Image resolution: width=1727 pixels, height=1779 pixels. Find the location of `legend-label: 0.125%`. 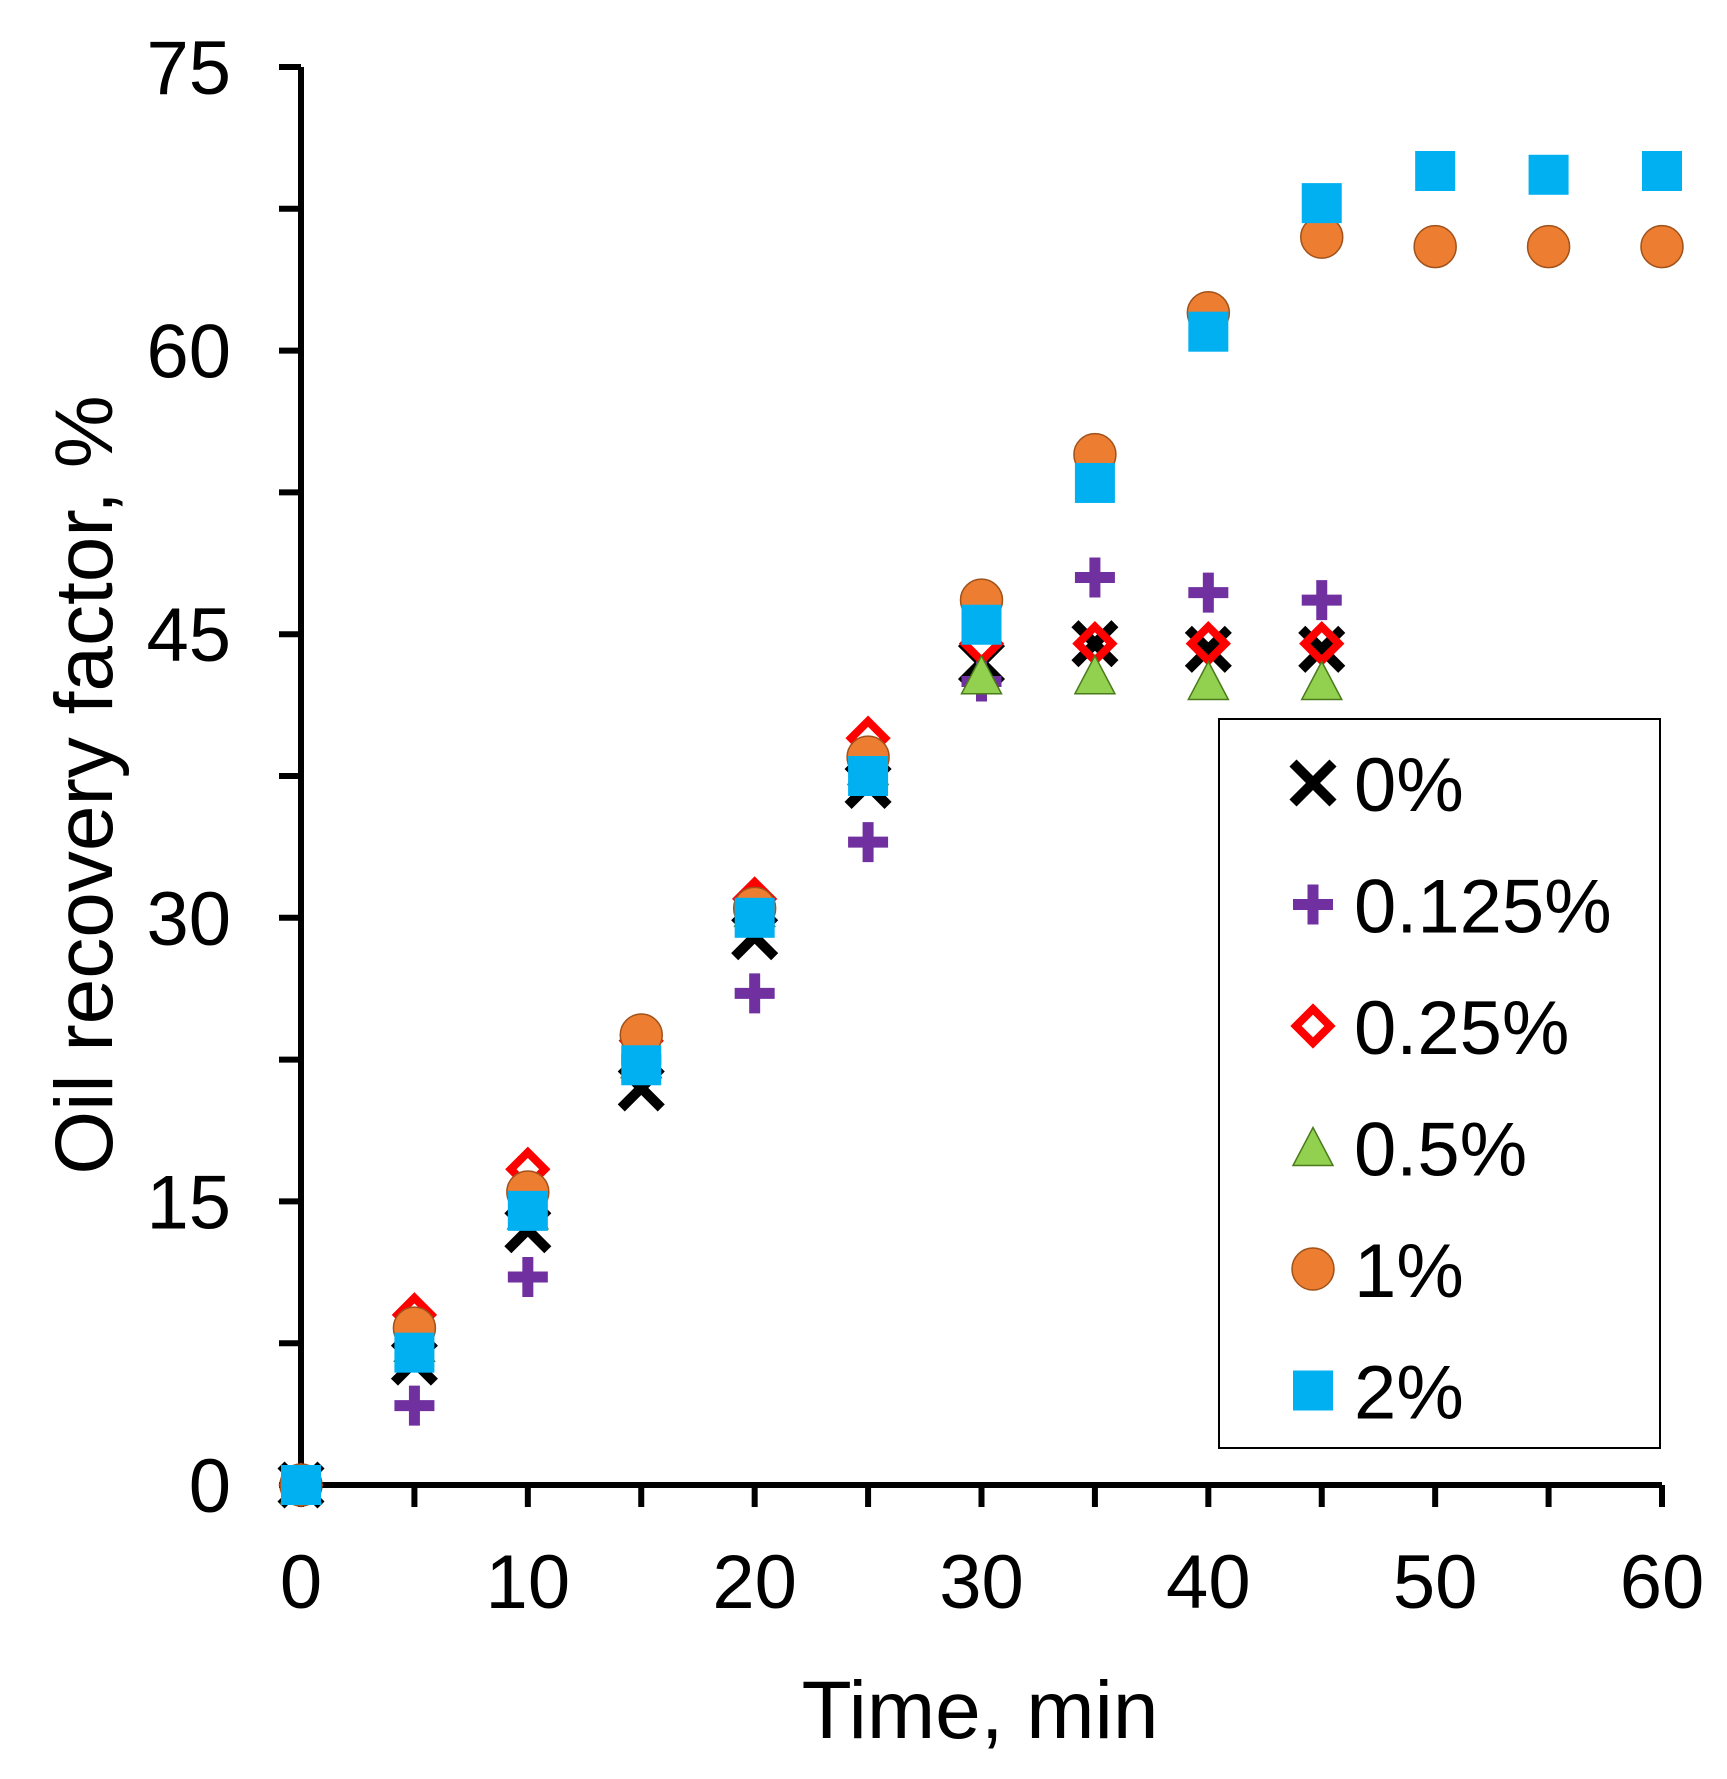

legend-label: 0.125% is located at coordinates (1483, 907).